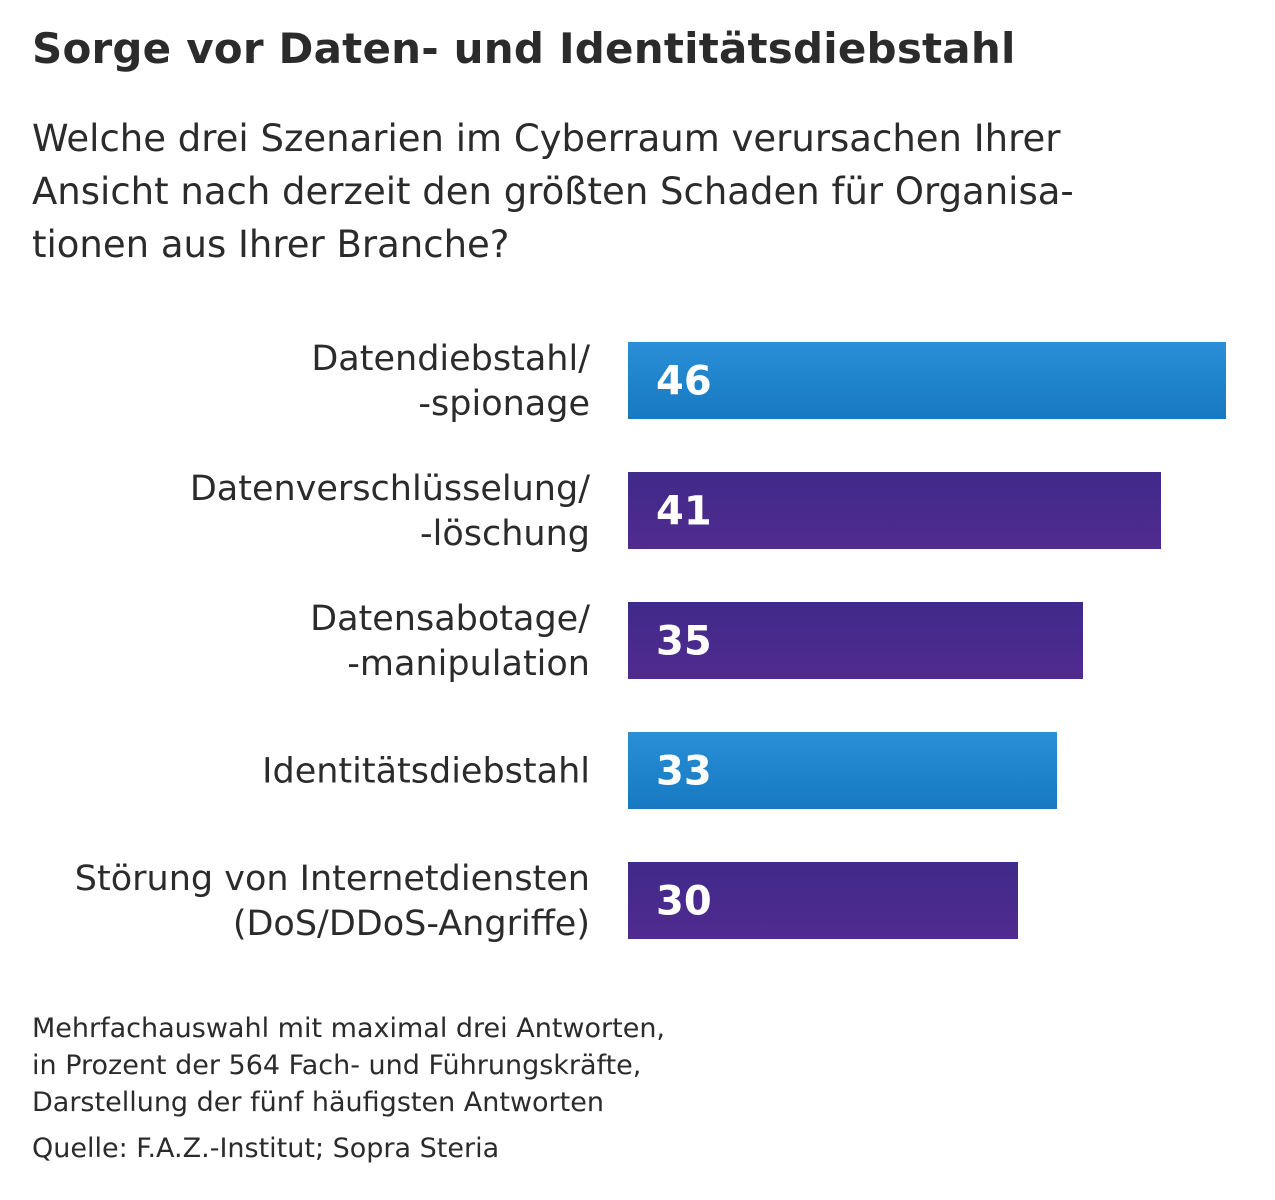 The image size is (1275, 1200). What do you see at coordinates (271, 244) in the screenshot?
I see `subtitle-line: tionen aus Ihrer Branche?` at bounding box center [271, 244].